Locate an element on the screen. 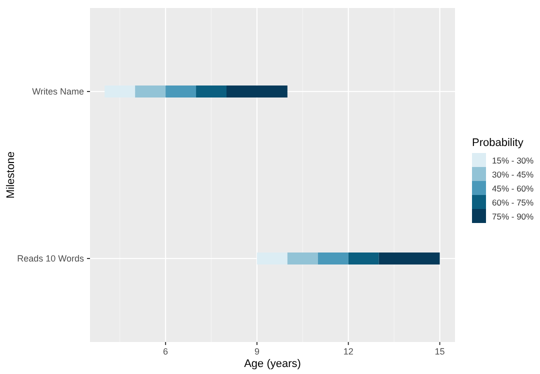 This screenshot has height=374, width=540. y-axis-title: Milestone is located at coordinates (11, 175).